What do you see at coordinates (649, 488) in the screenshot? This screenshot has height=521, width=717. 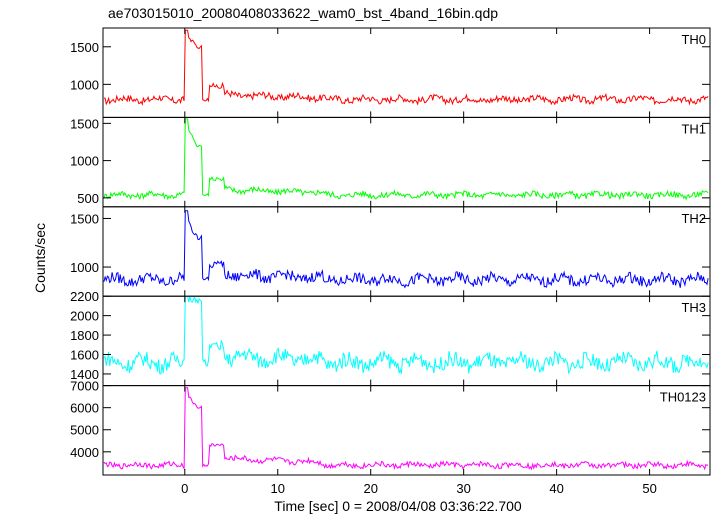 I see `x-tick-label: 50` at bounding box center [649, 488].